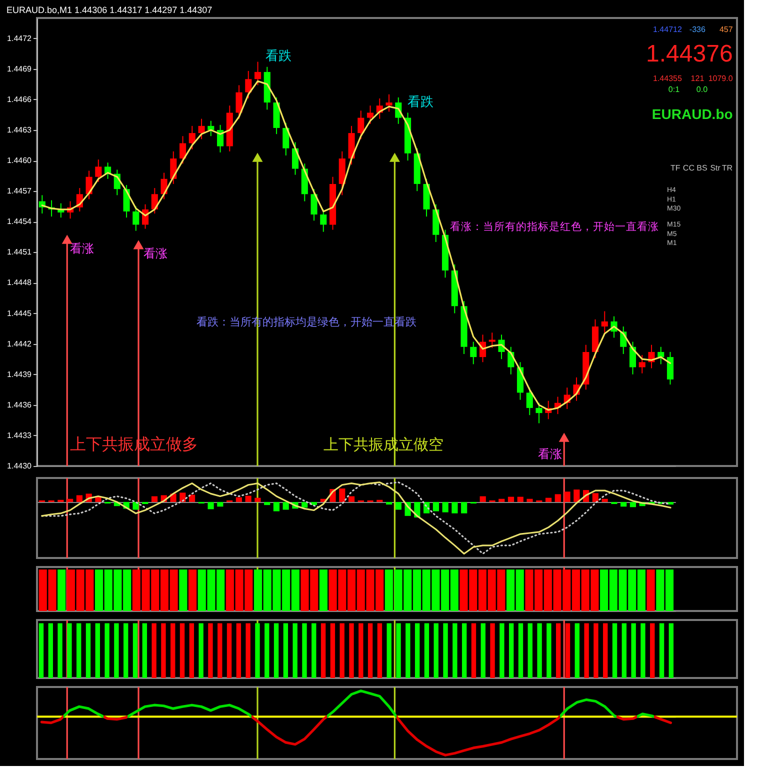 This screenshot has height=780, width=760. Describe the element at coordinates (19, 313) in the screenshot. I see `y-tick-label: 1.4445` at that location.